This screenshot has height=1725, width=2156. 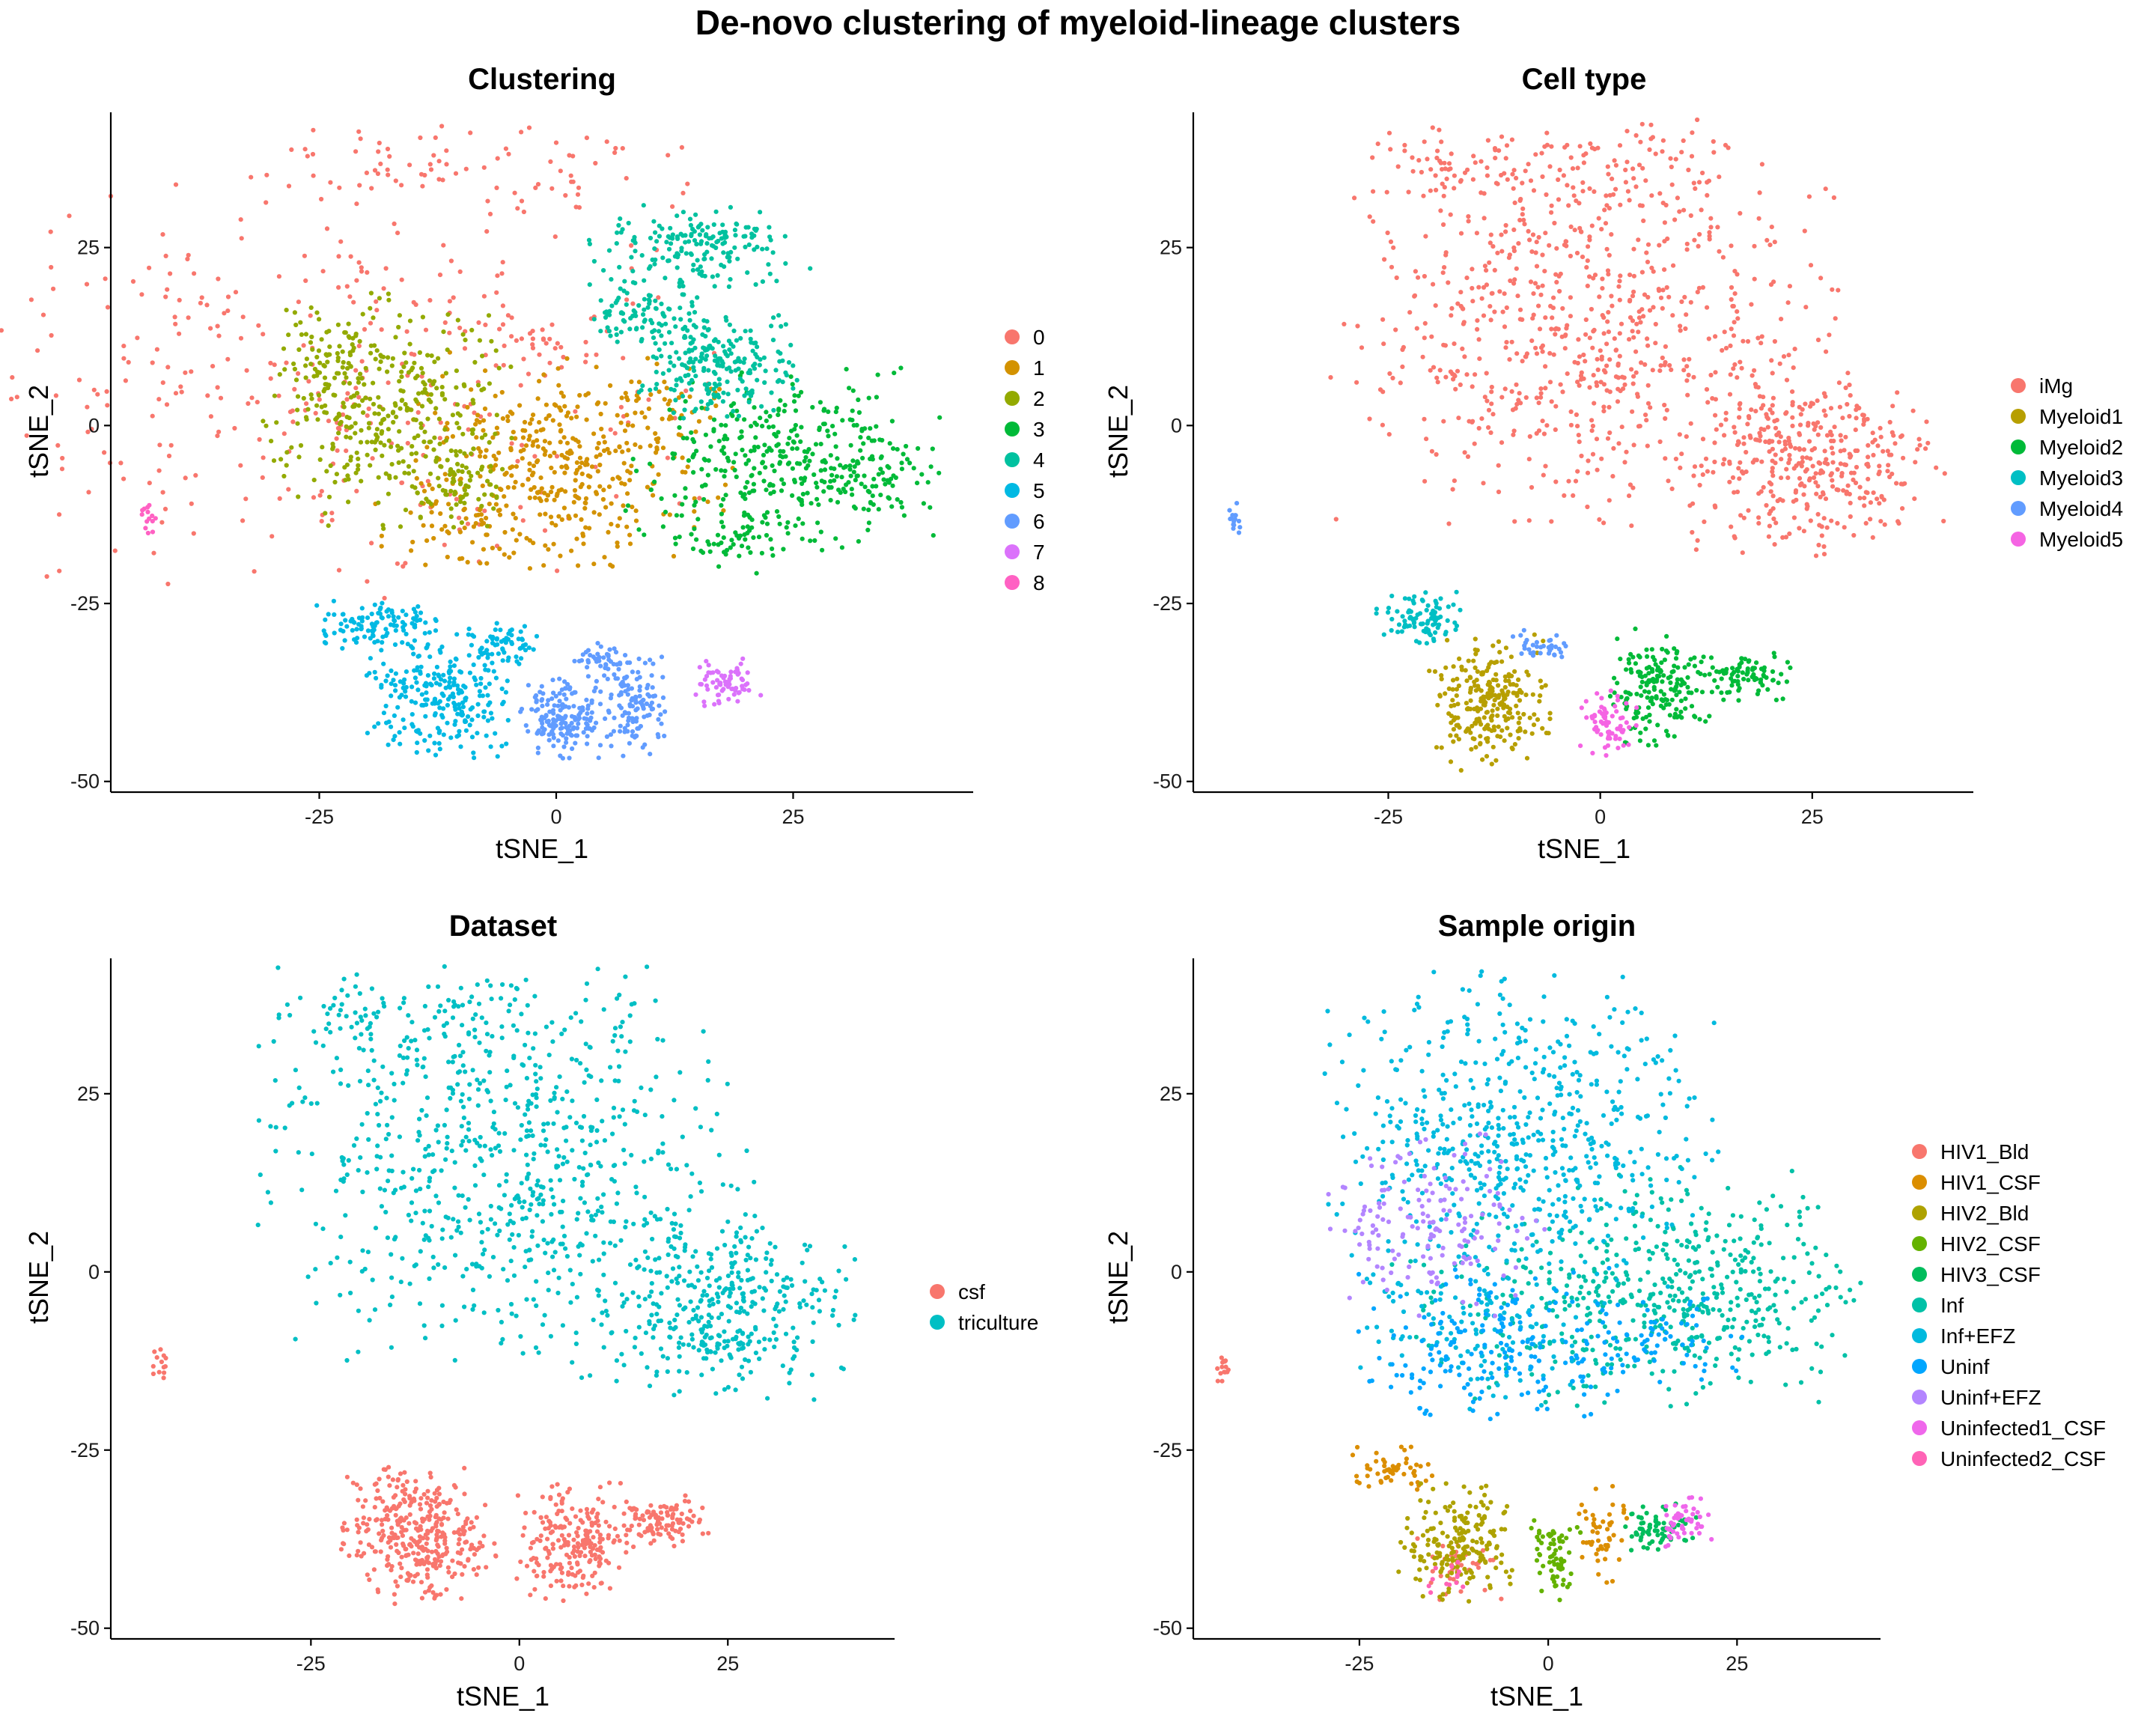 I want to click on legend-key, so click(x=1012, y=551).